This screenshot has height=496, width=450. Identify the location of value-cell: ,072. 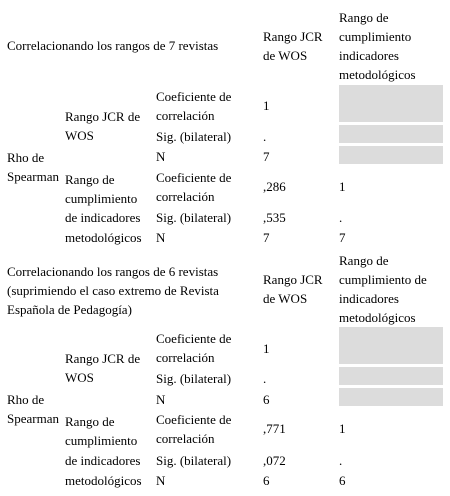
(274, 460).